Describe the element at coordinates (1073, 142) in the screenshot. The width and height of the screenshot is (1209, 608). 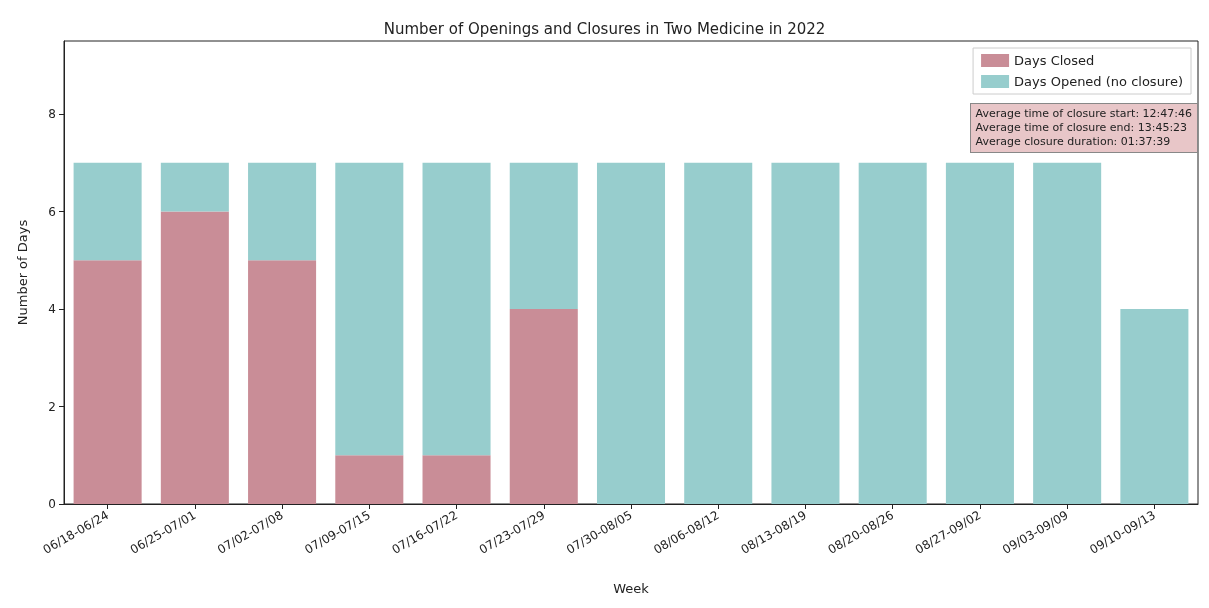
I see `annotation: Average closure duration: 01:37:39` at that location.